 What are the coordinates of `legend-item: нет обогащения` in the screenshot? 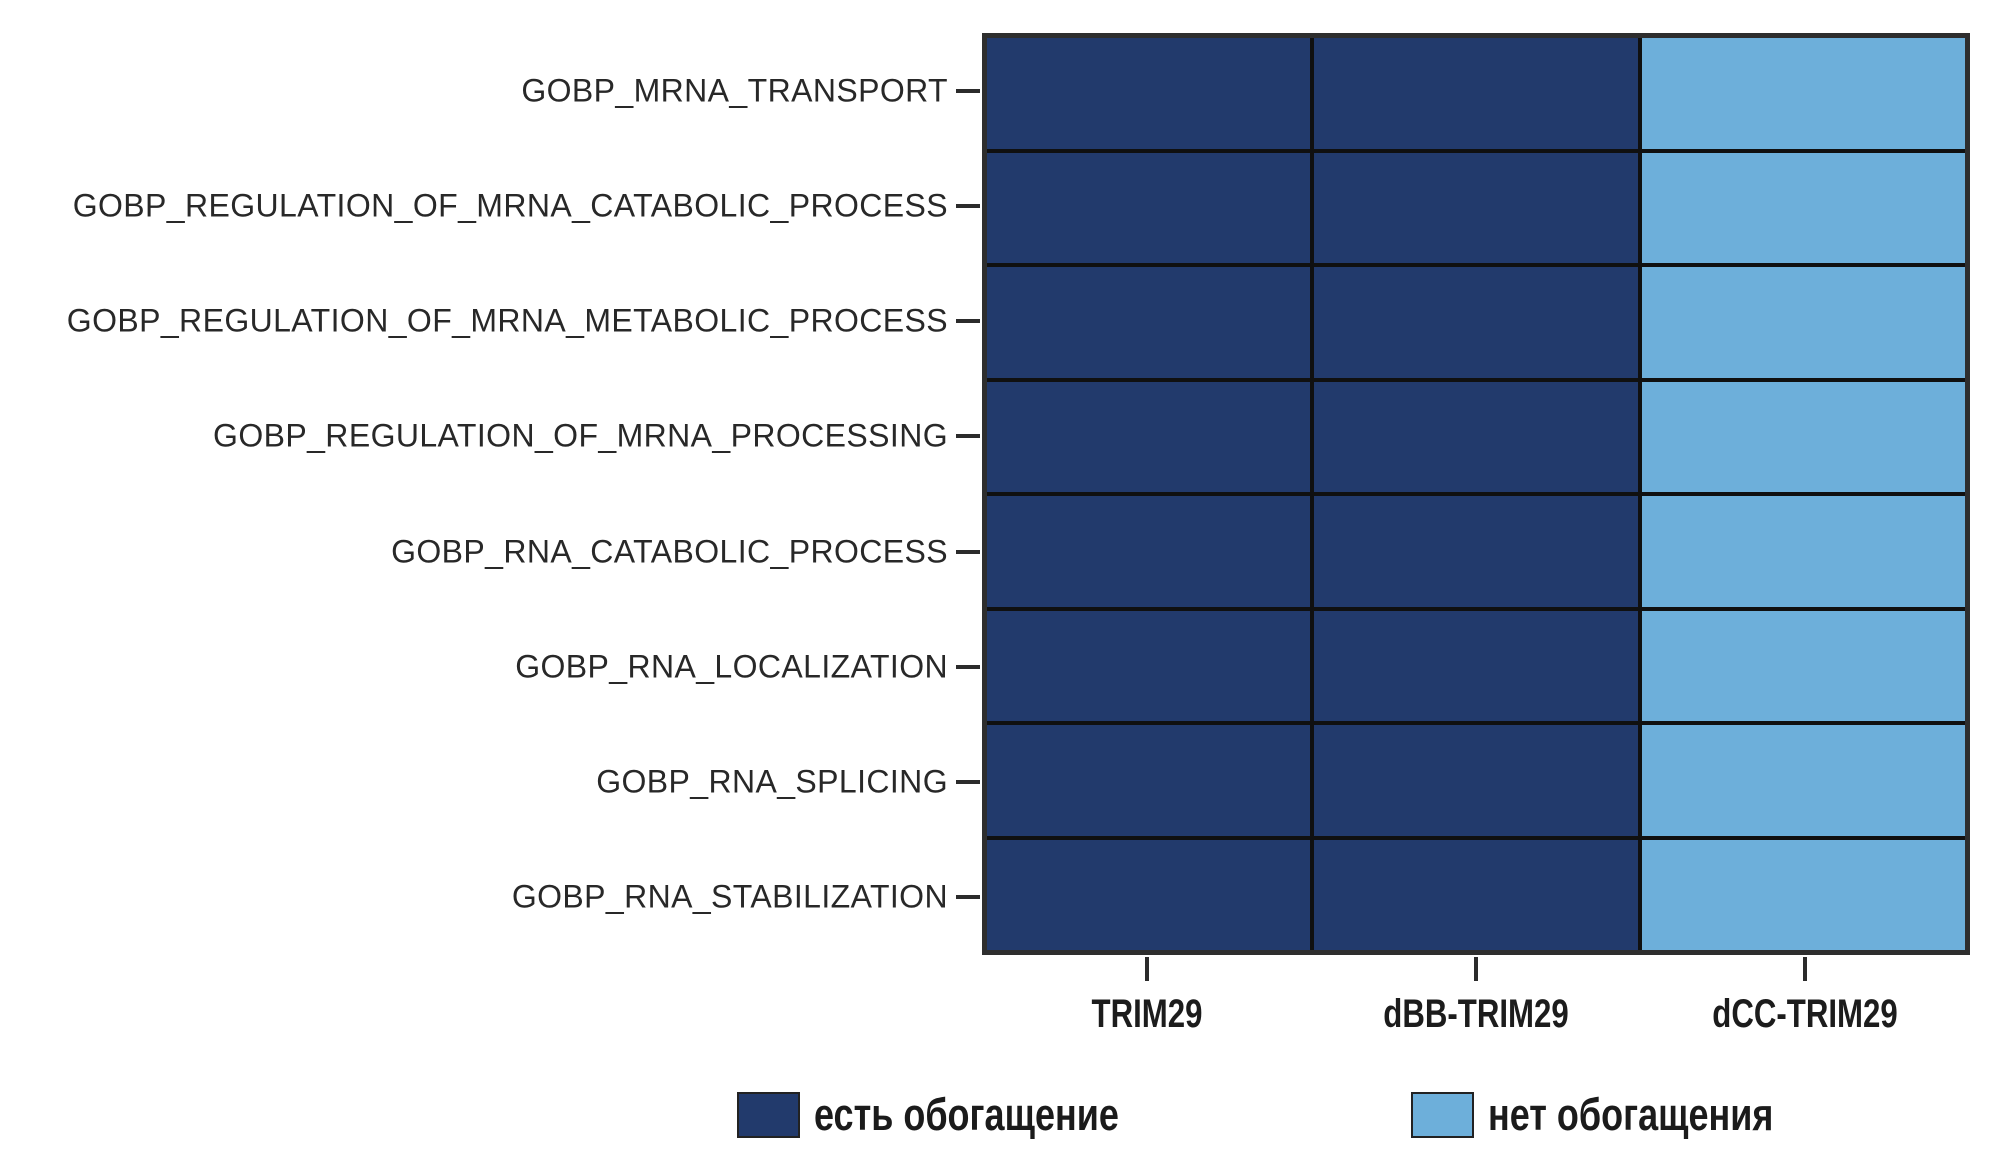 It's located at (1628, 1115).